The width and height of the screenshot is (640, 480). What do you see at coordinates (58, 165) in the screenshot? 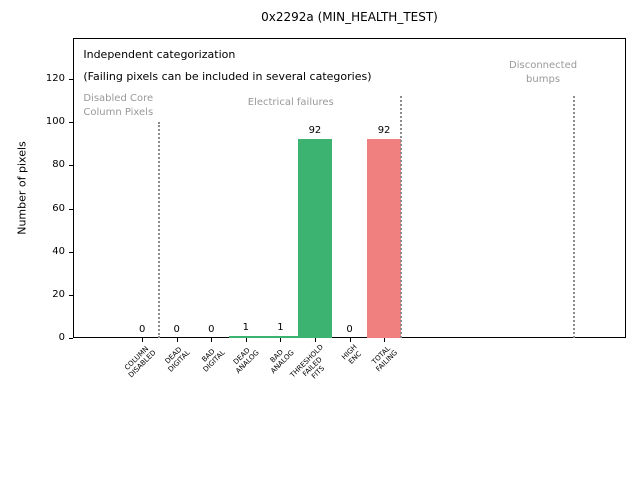
I see `y-tick-label: 80` at bounding box center [58, 165].